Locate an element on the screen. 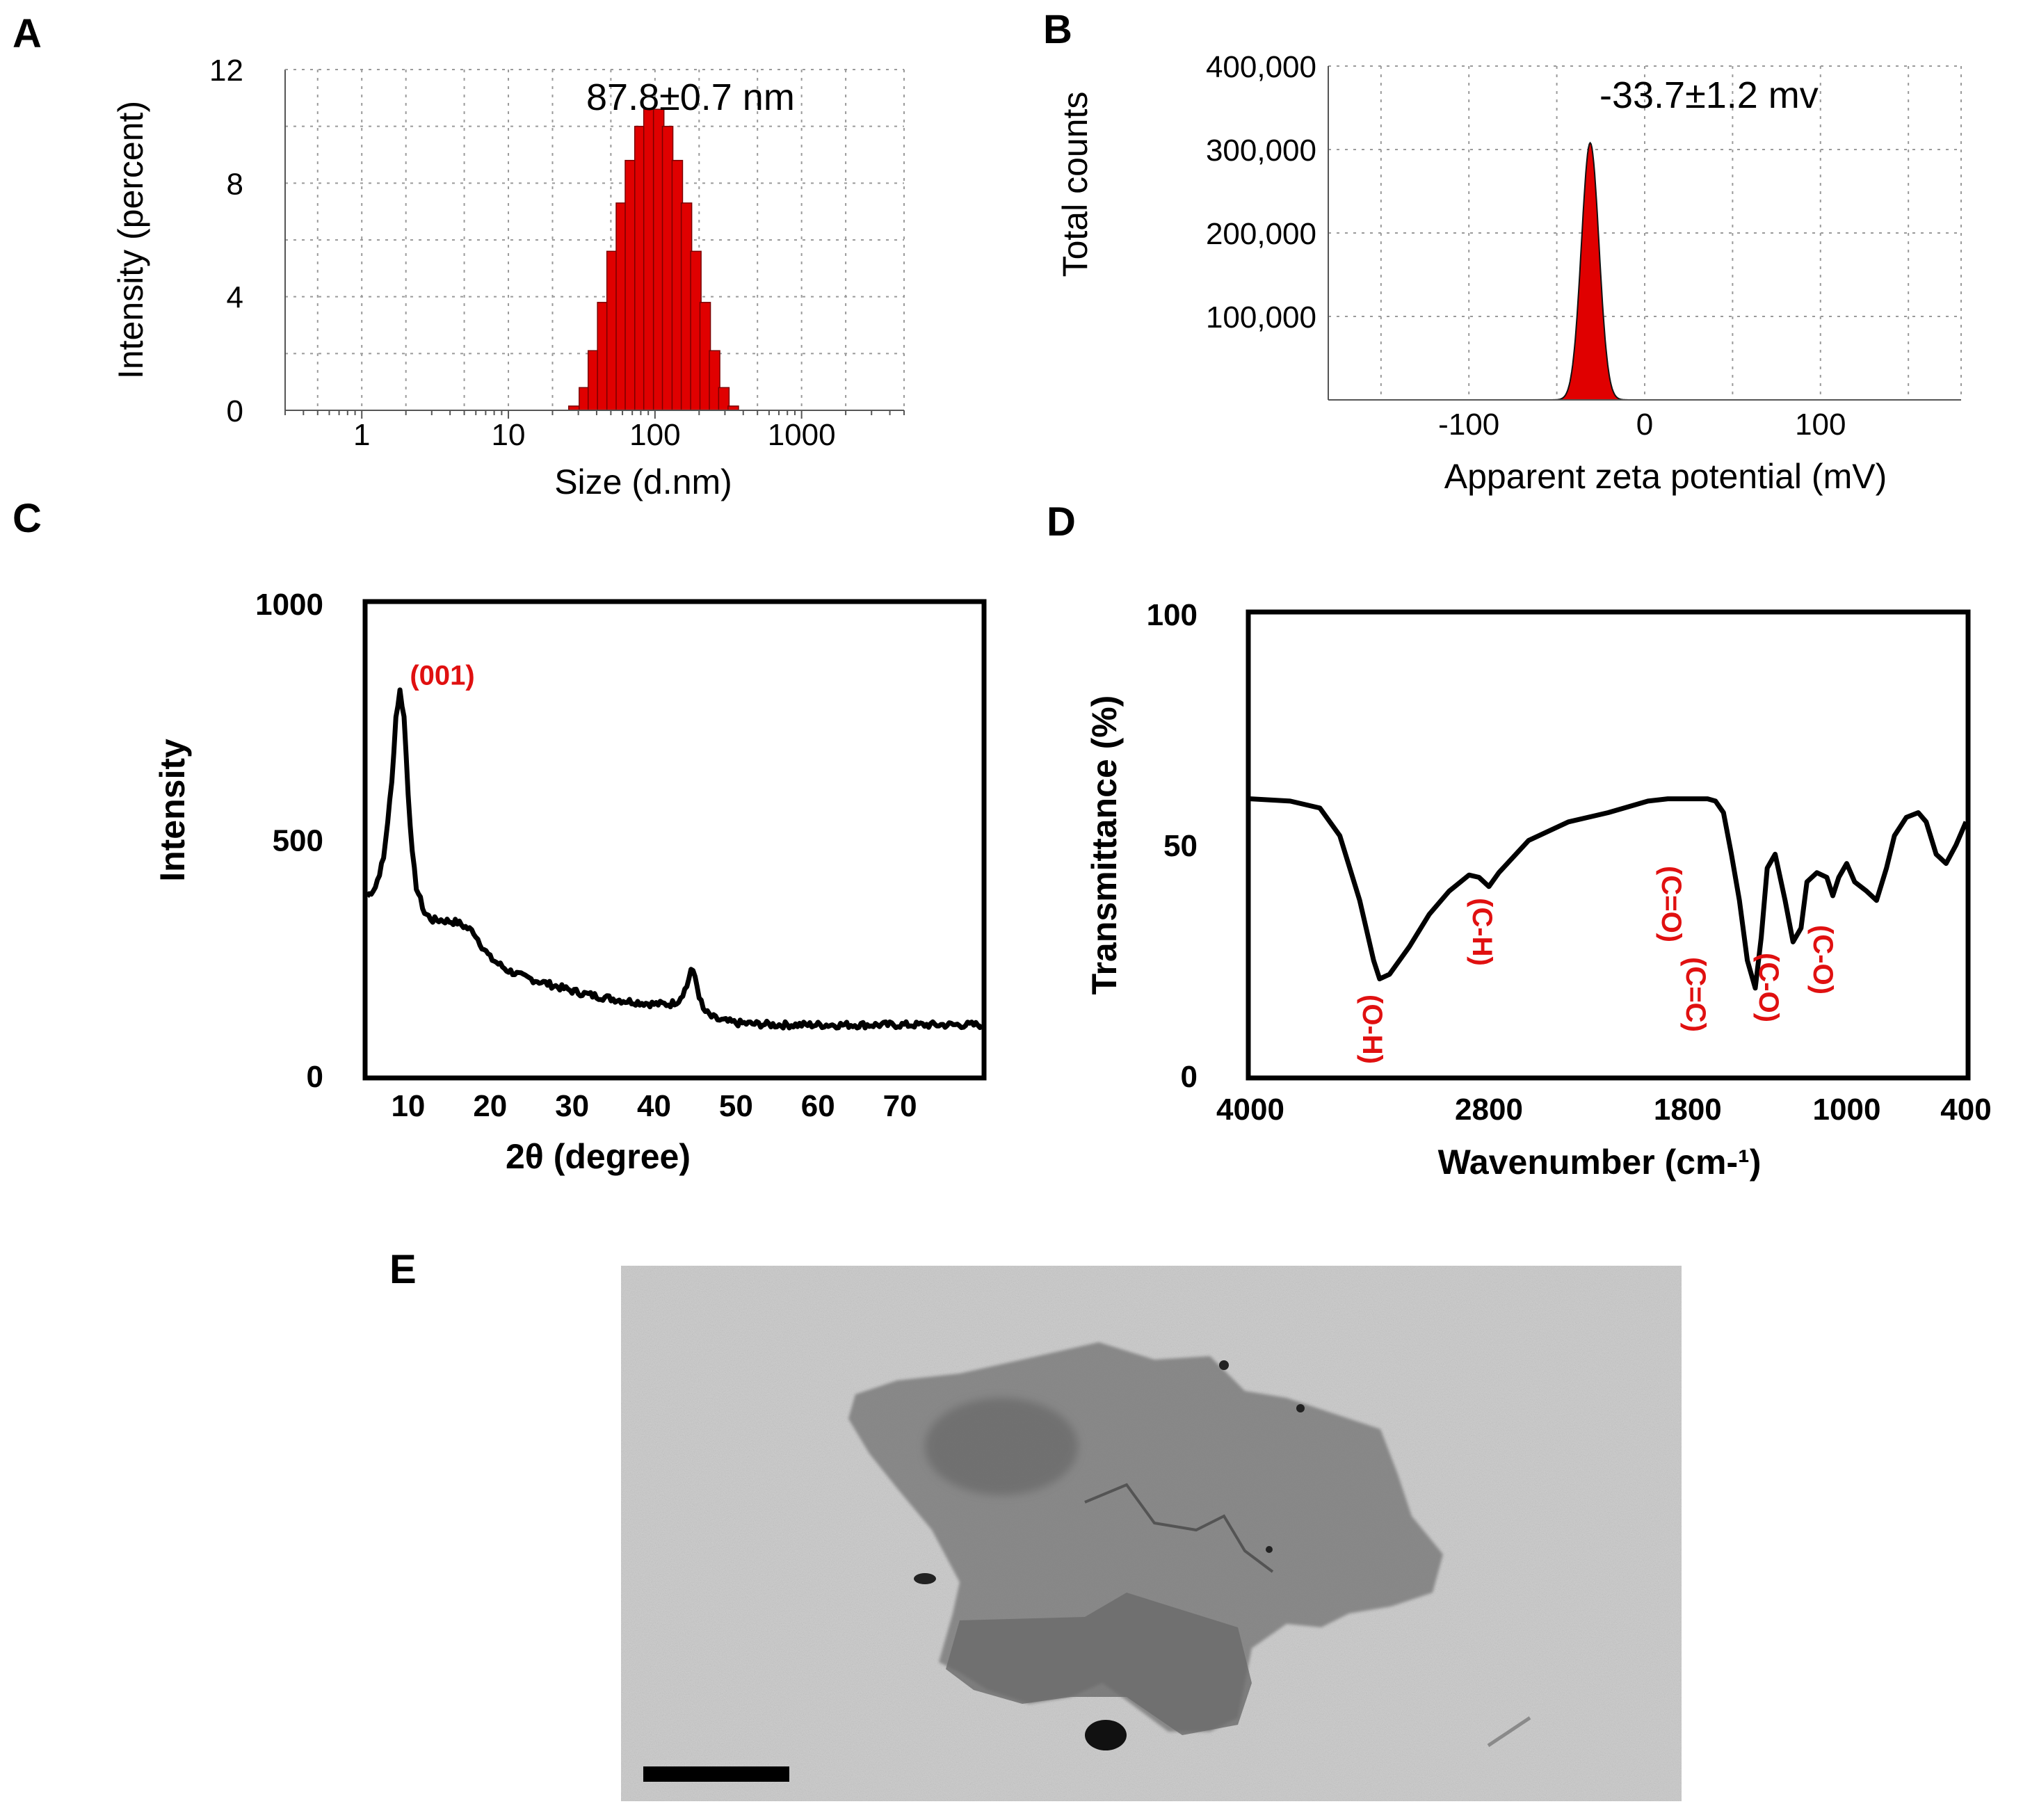  x-tick-label: 40 is located at coordinates (654, 1106).